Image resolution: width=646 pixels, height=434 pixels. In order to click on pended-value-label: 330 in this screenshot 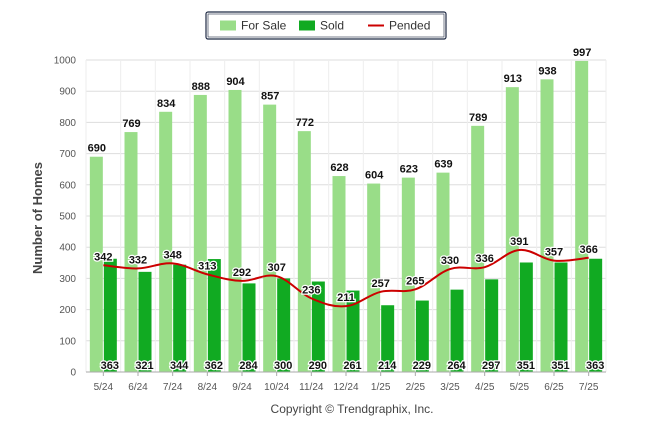, I will do `click(450, 261)`.